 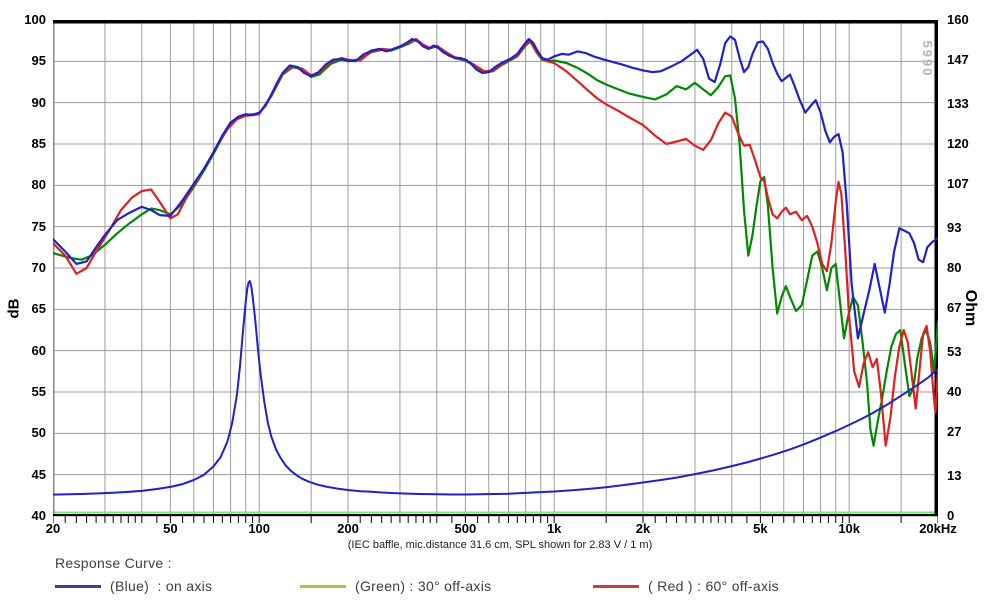 What do you see at coordinates (38, 515) in the screenshot?
I see `db-tick-label: 40` at bounding box center [38, 515].